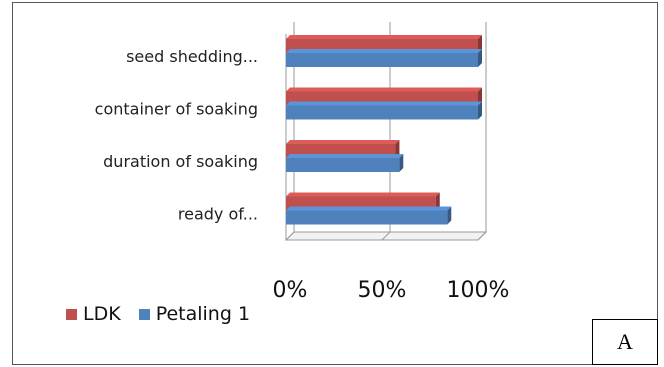 The image size is (664, 367). I want to click on legend: LDK Petaling 1, so click(163, 314).